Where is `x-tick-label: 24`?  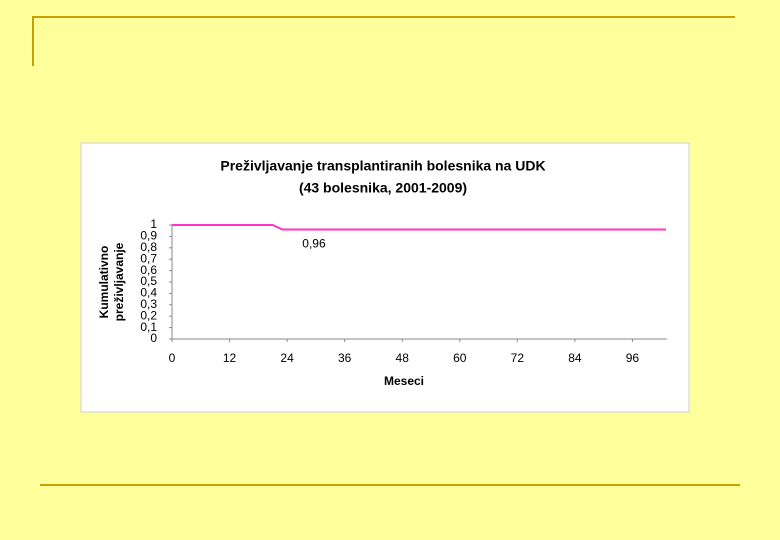 x-tick-label: 24 is located at coordinates (287, 358).